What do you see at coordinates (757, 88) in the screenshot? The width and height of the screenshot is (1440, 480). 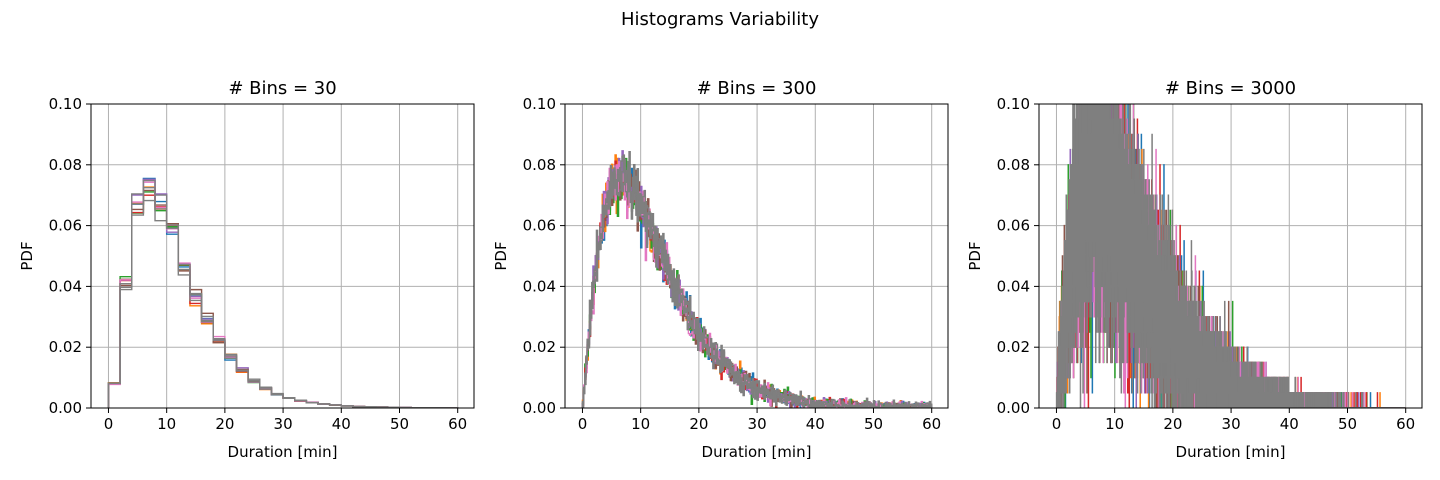 I see `panel-title: # Bins = 300` at bounding box center [757, 88].